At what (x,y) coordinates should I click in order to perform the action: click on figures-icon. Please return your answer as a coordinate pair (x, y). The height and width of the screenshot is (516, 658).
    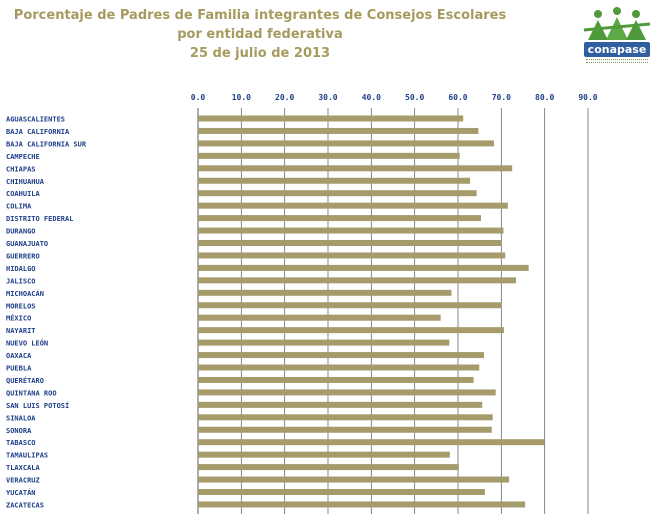
    Looking at the image, I should click on (617, 23).